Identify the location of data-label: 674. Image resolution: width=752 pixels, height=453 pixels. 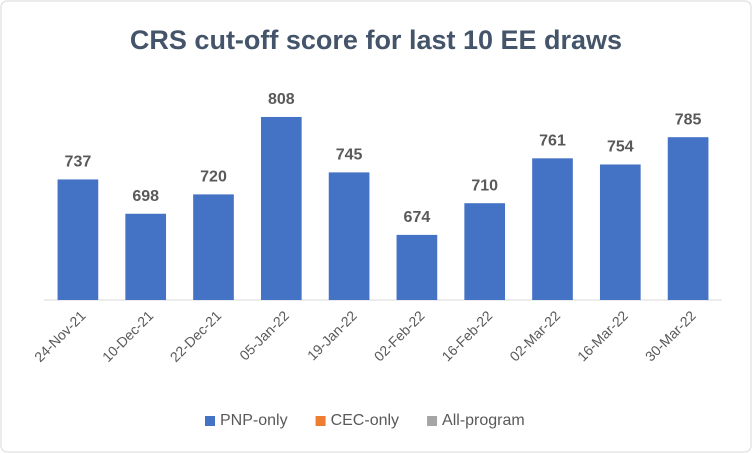
(417, 217).